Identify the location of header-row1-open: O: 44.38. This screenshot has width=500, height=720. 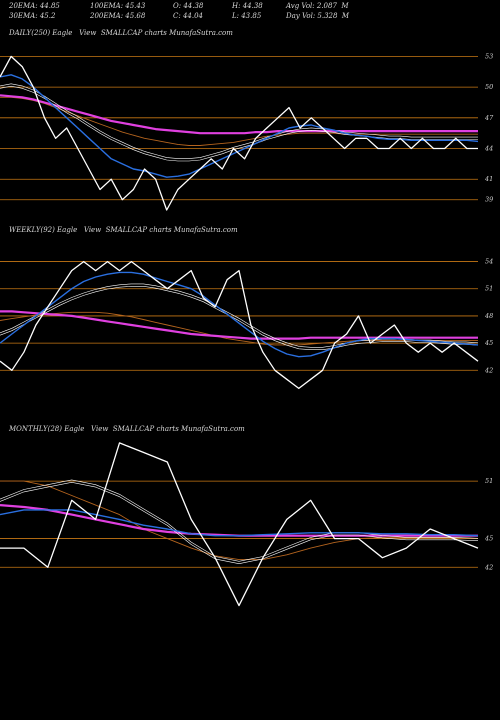
(188, 6).